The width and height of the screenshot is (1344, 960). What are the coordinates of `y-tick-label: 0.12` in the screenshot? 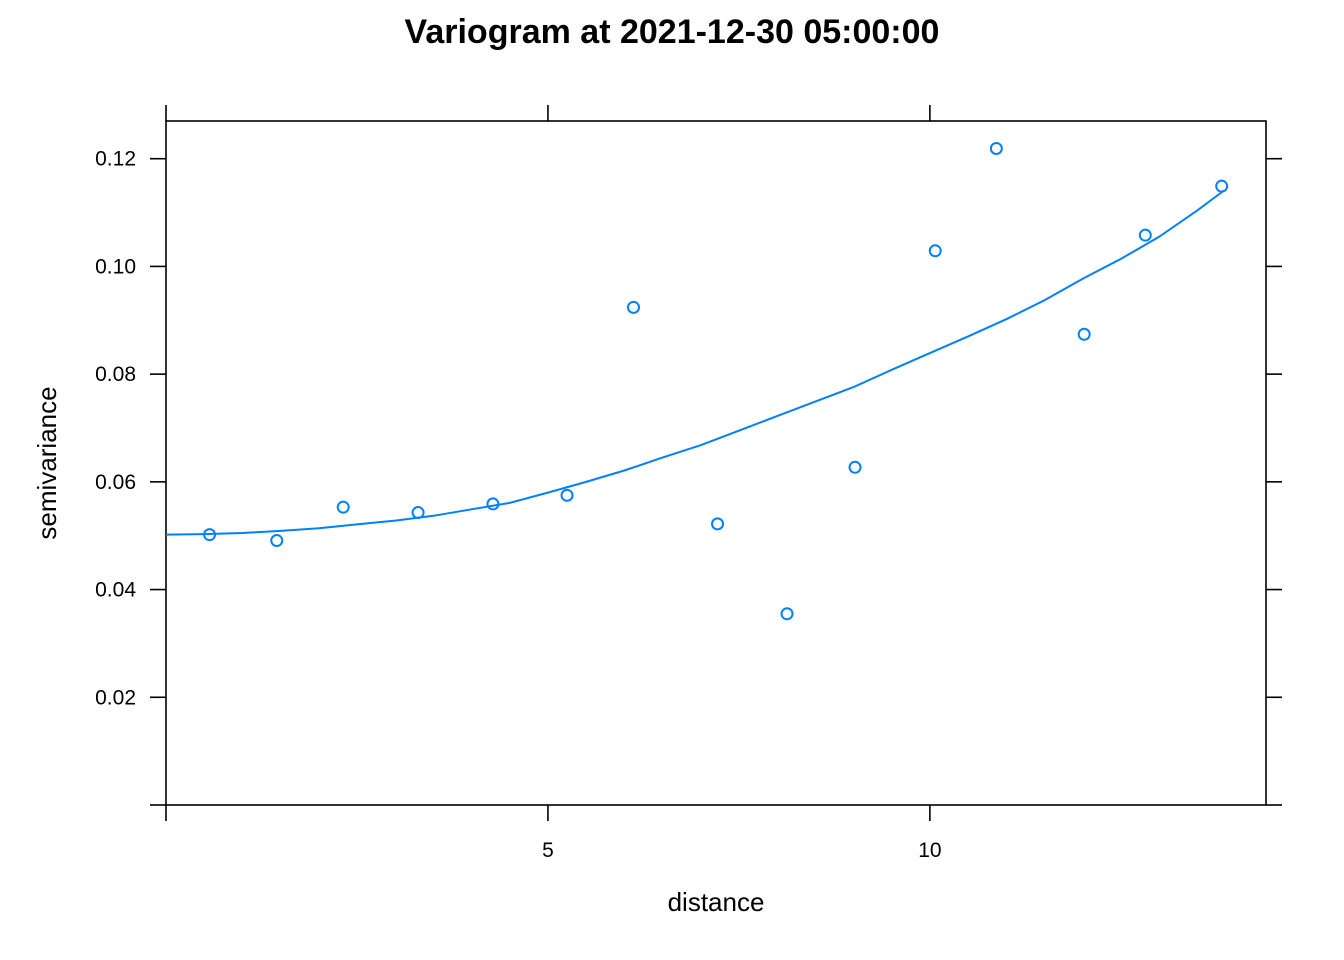 It's located at (115, 159).